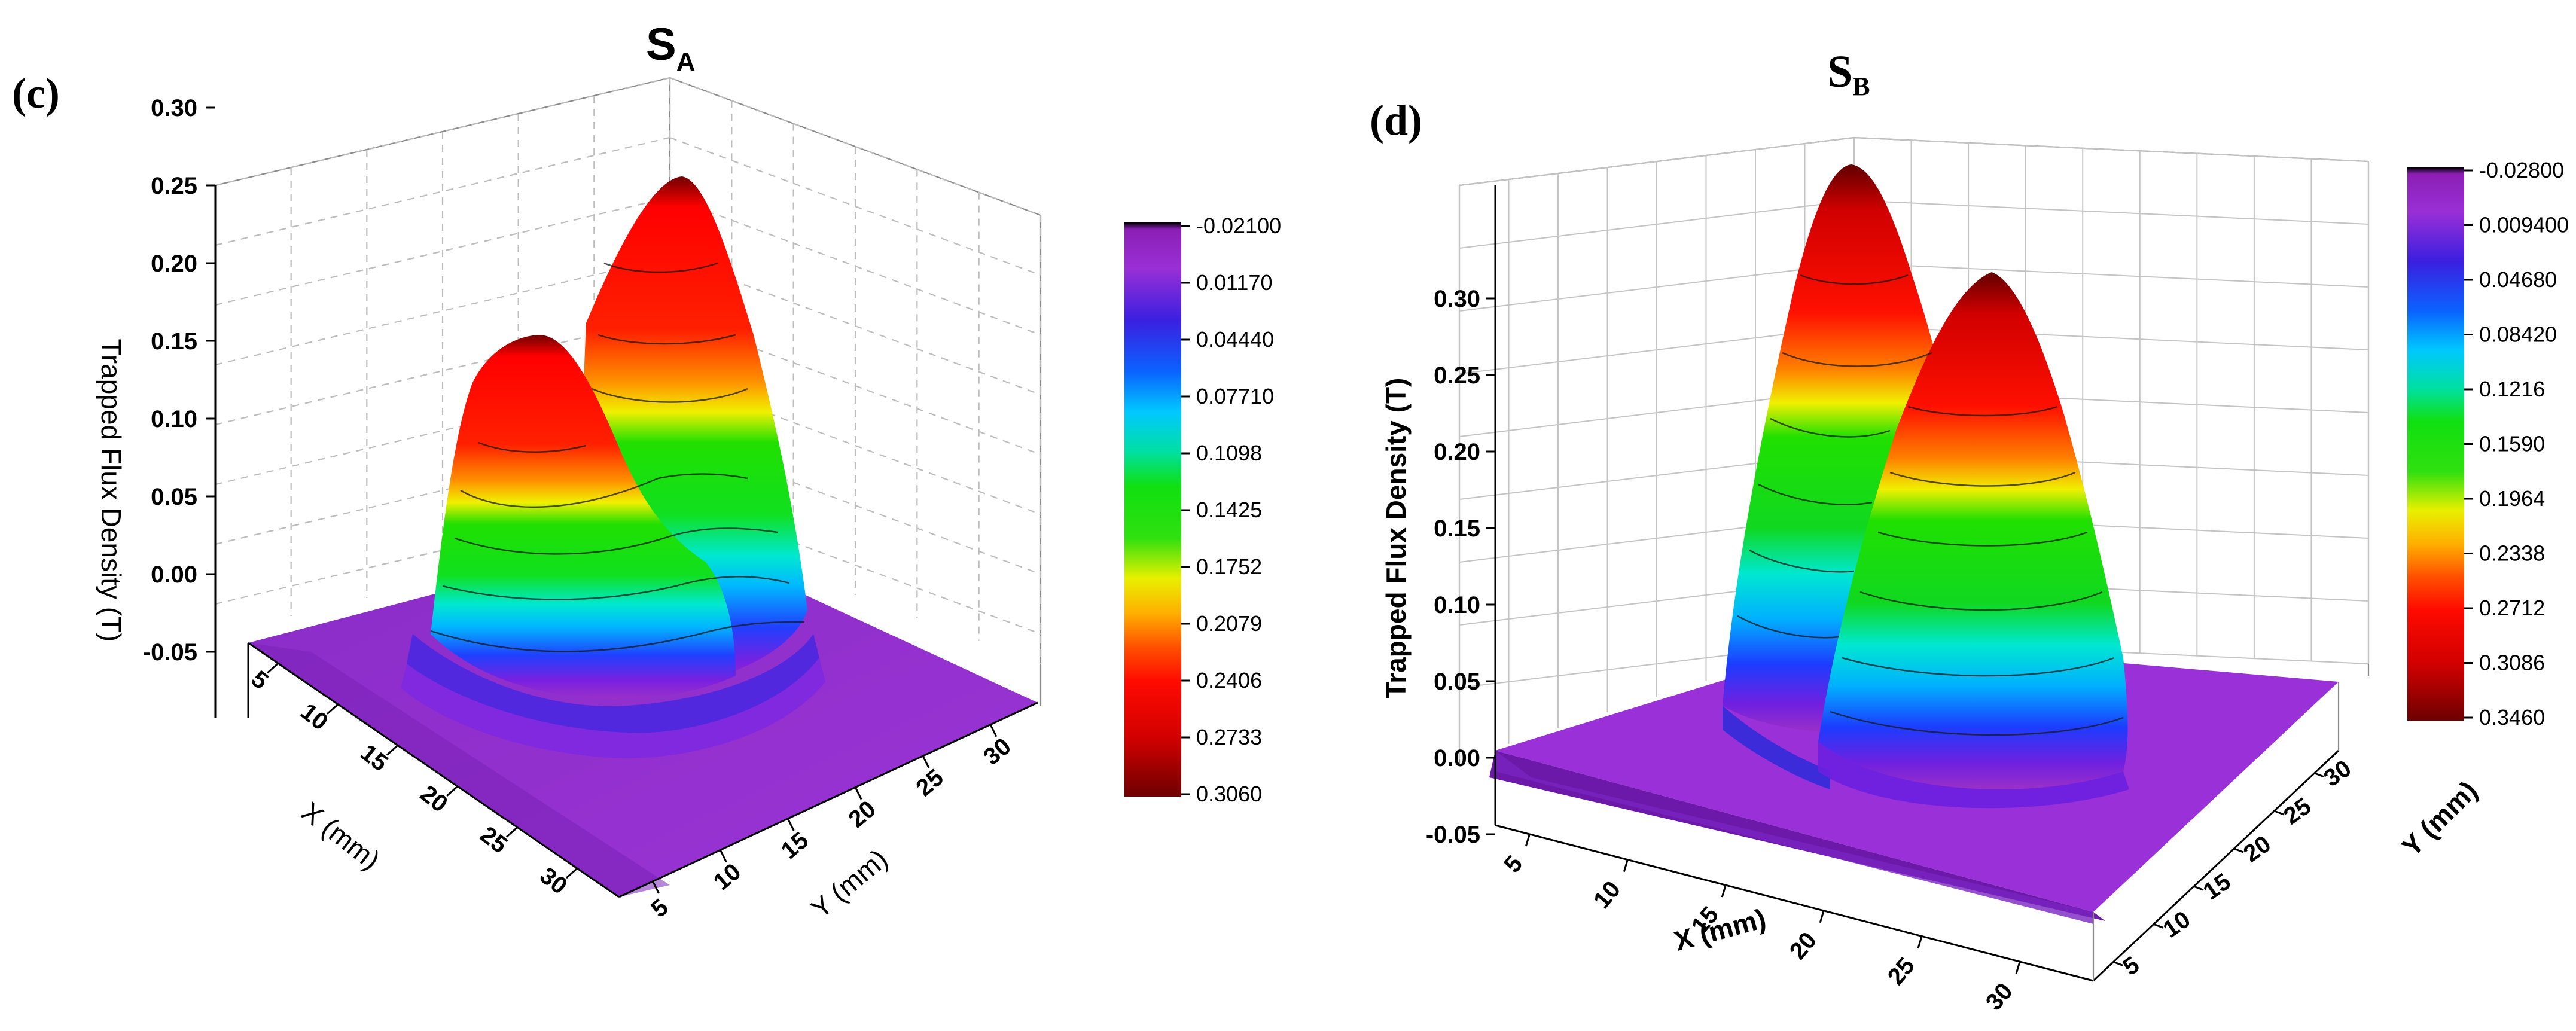 This screenshot has width=2576, height=1031. What do you see at coordinates (170, 652) in the screenshot?
I see `z-tick-label-c: -0.05` at bounding box center [170, 652].